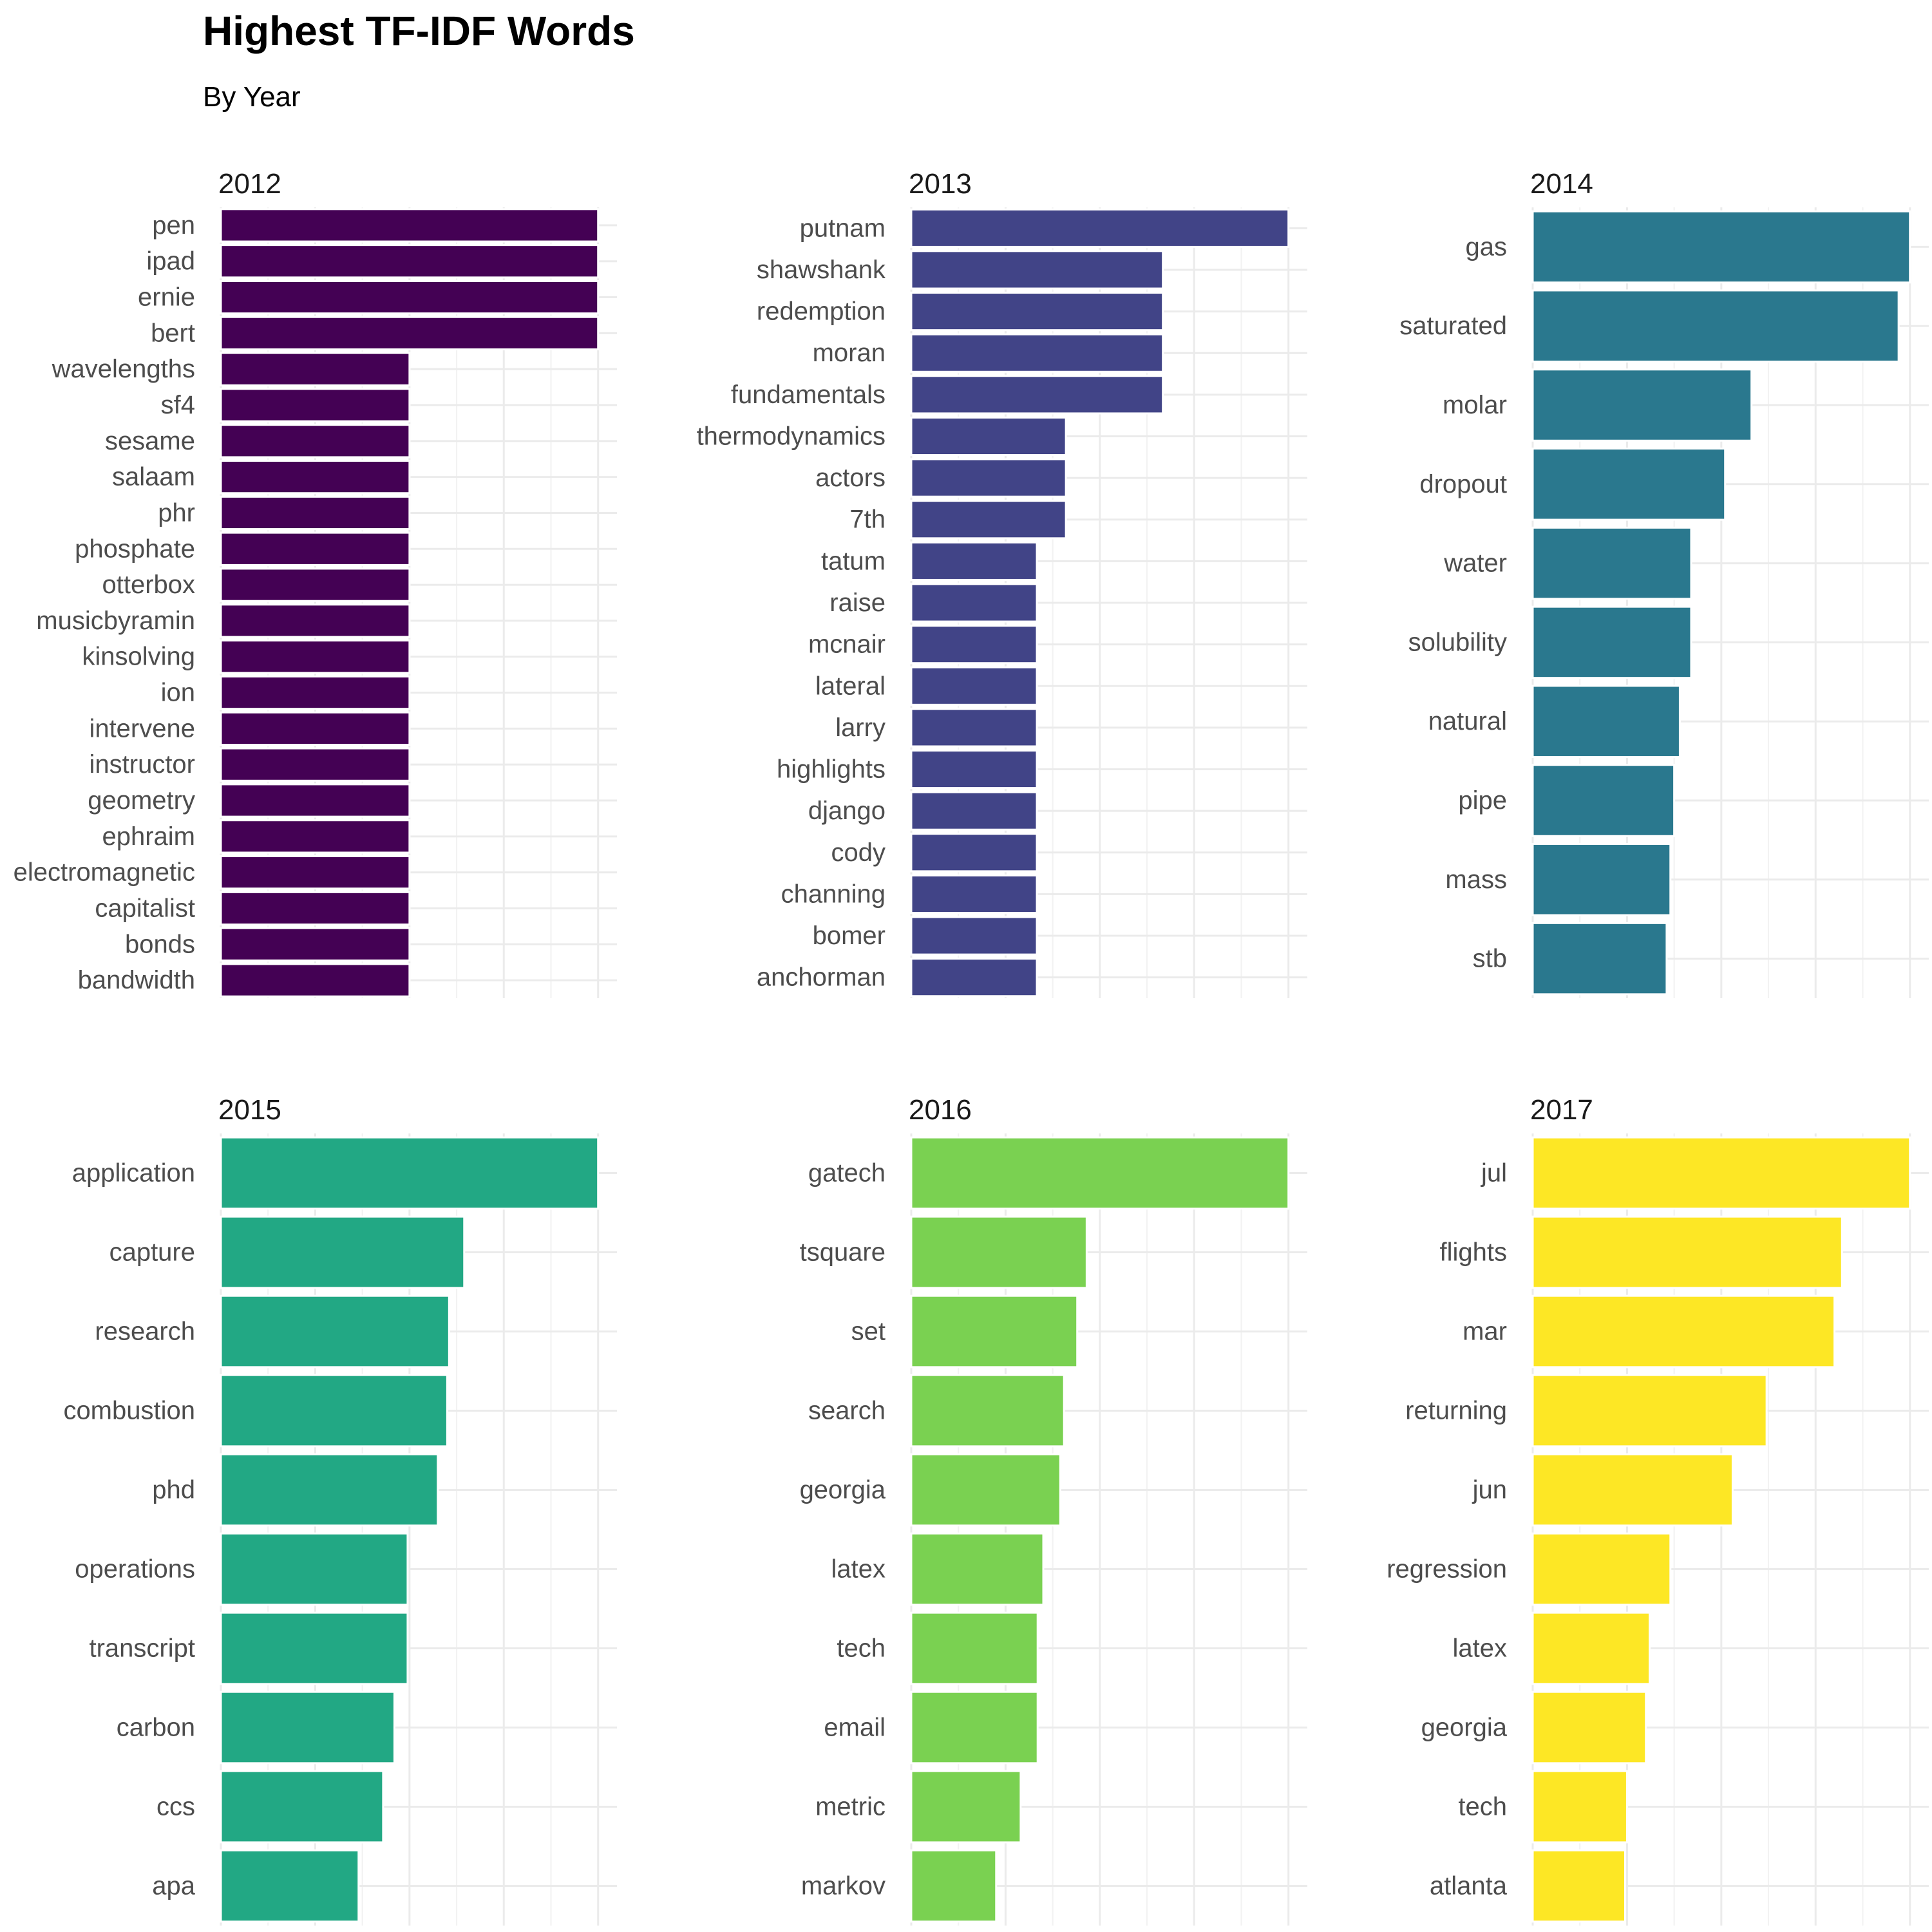 Image resolution: width=1932 pixels, height=1932 pixels. Describe the element at coordinates (809, 395) in the screenshot. I see `category-label: fundamentals` at that location.